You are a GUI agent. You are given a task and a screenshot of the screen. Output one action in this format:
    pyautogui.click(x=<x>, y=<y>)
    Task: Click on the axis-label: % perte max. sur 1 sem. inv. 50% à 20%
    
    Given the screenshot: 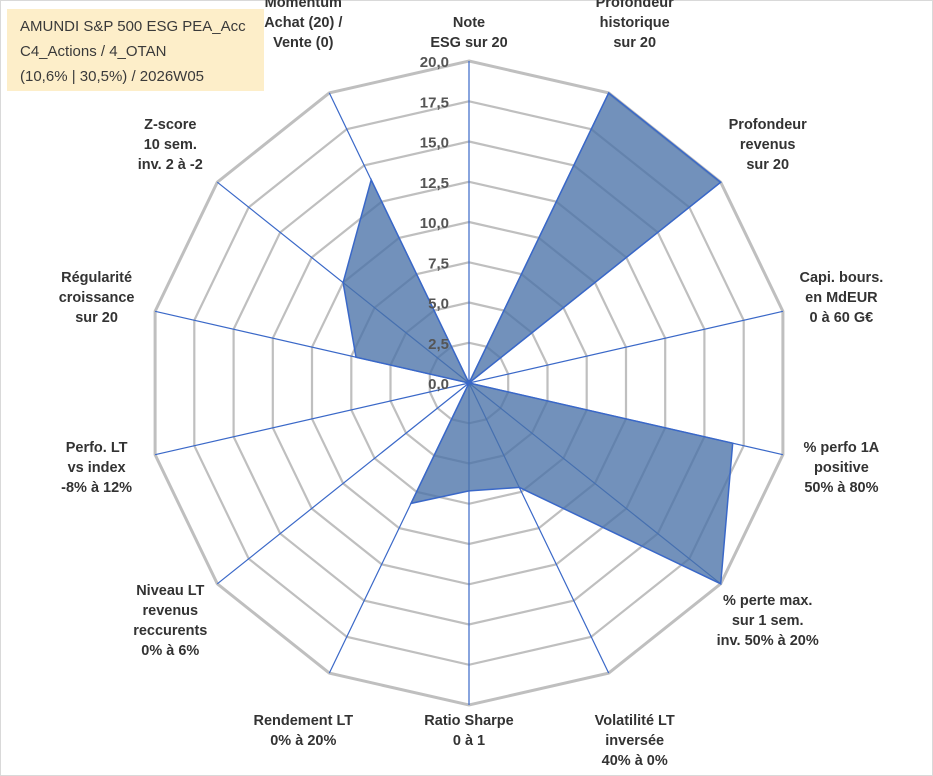 What is the action you would take?
    pyautogui.click(x=768, y=621)
    